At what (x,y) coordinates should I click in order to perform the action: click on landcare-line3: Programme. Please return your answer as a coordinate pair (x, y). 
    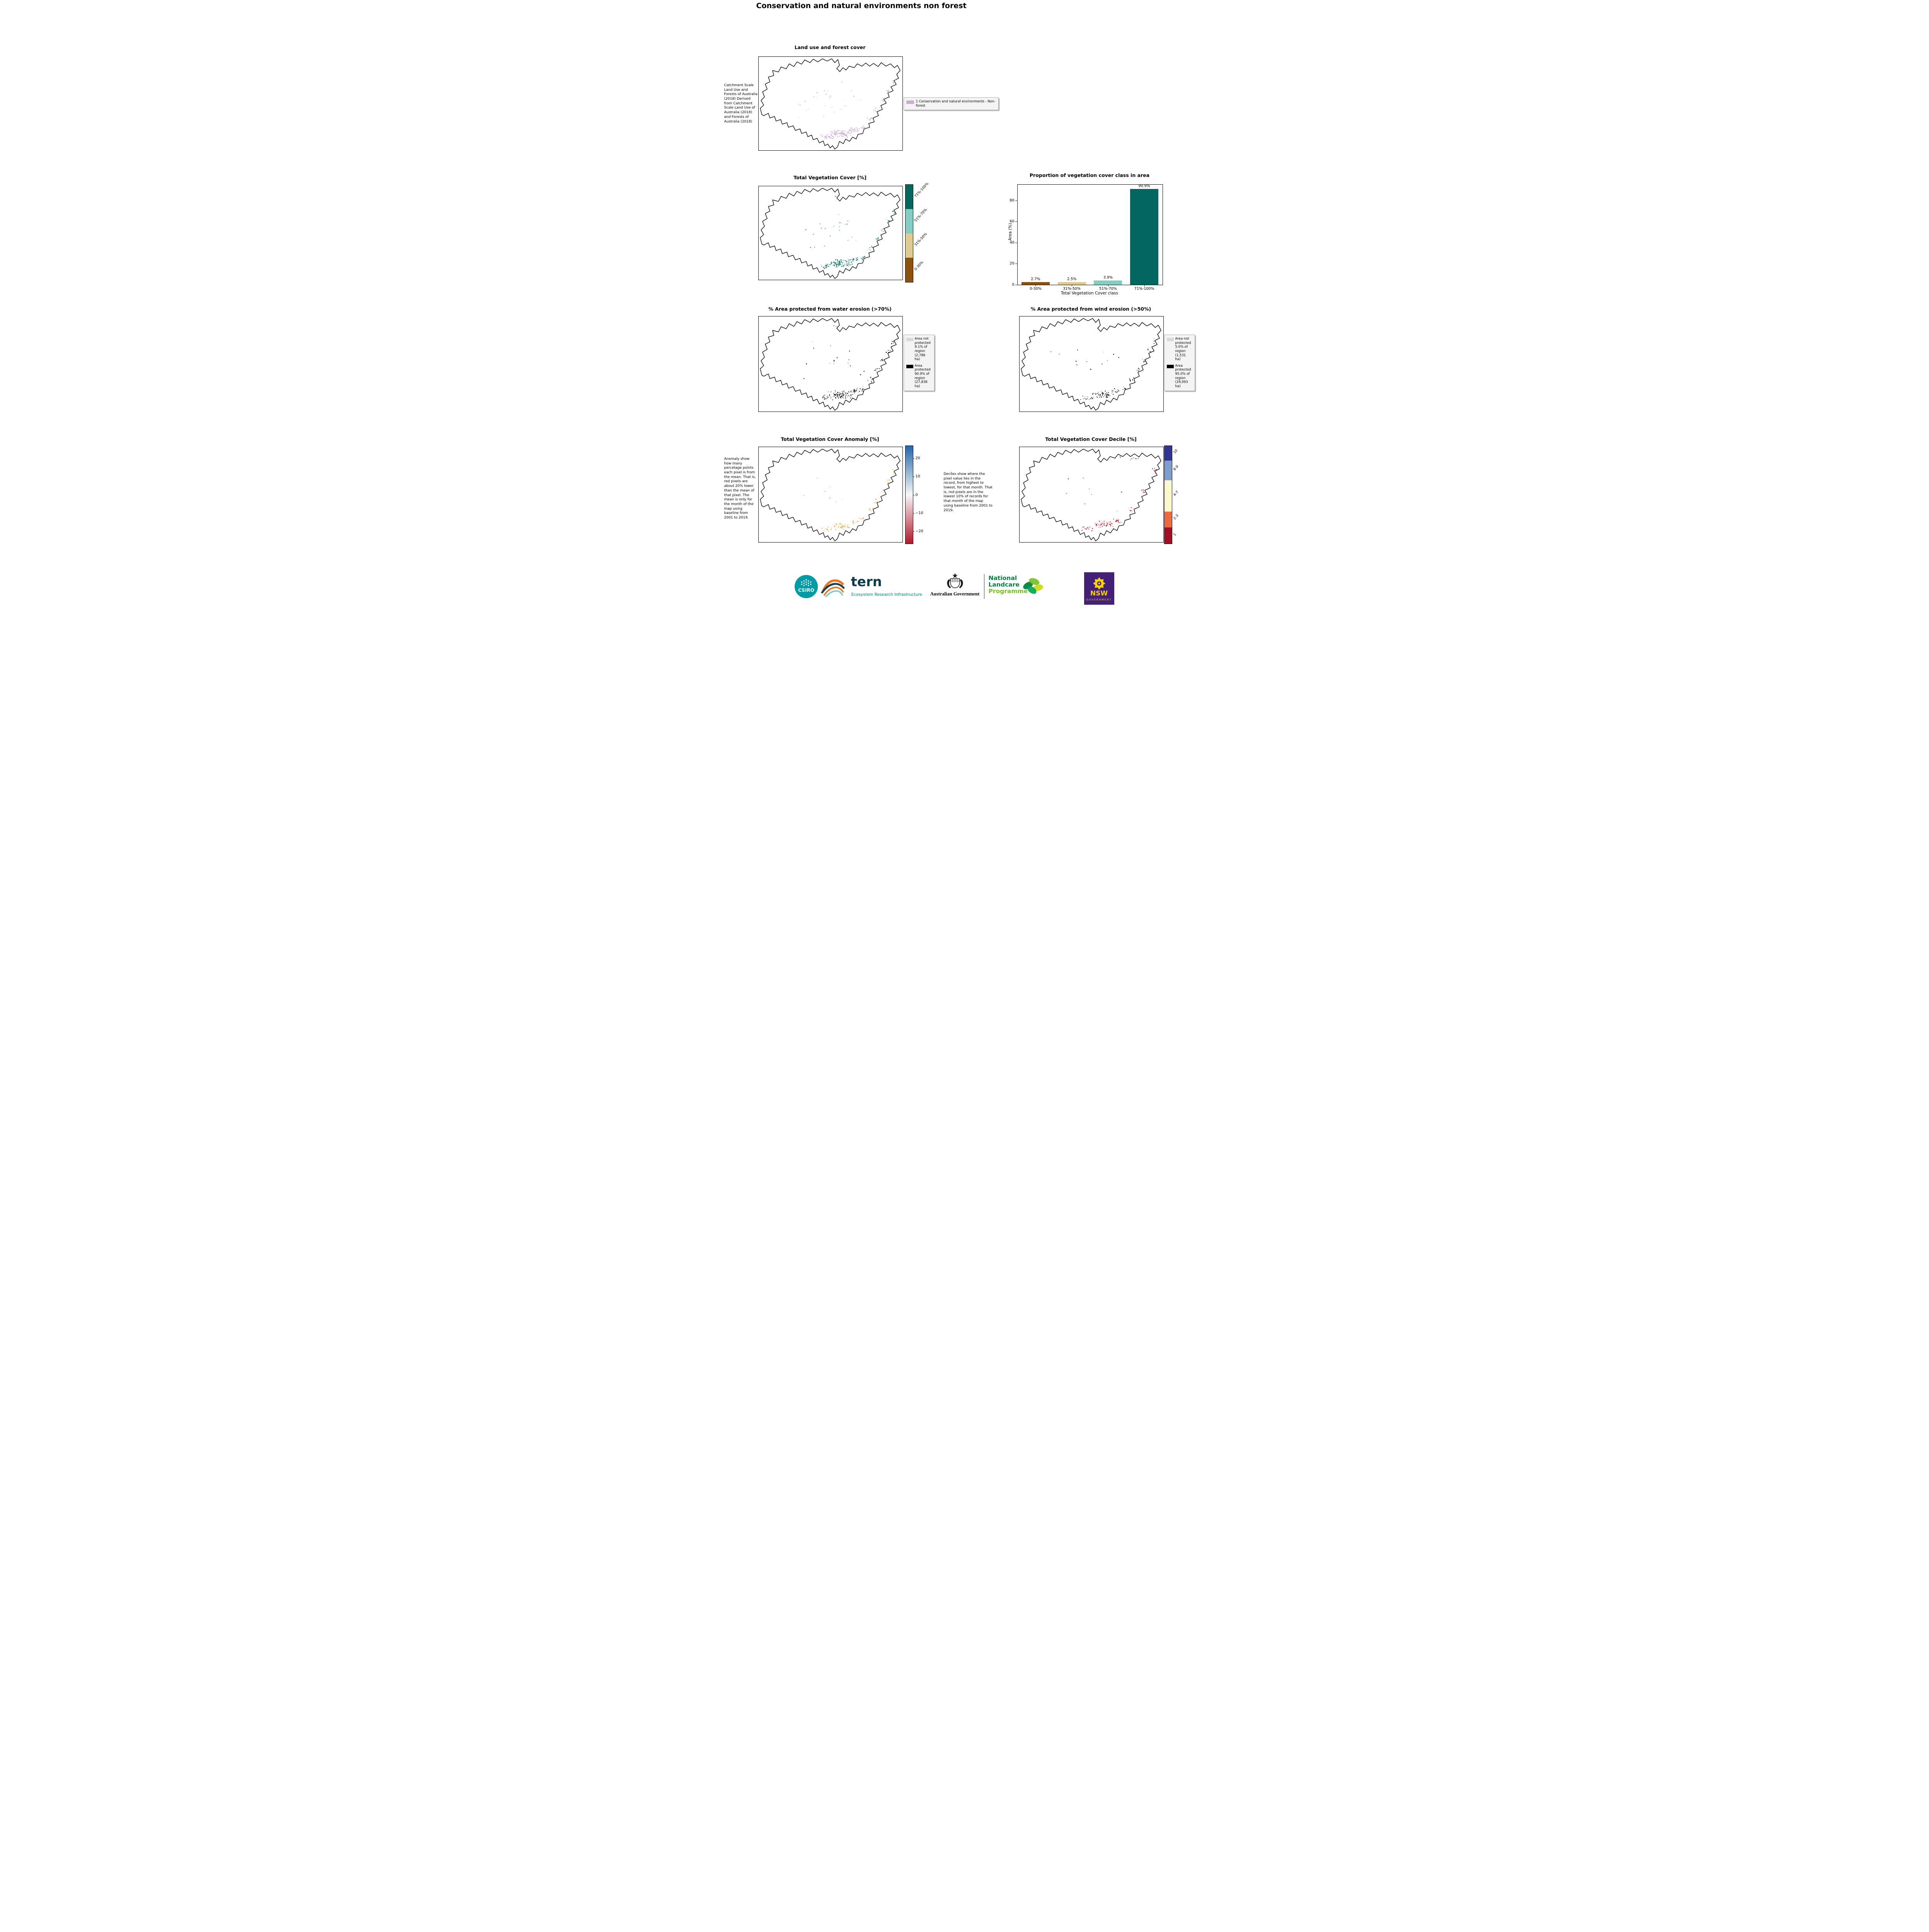
    Looking at the image, I should click on (1008, 592).